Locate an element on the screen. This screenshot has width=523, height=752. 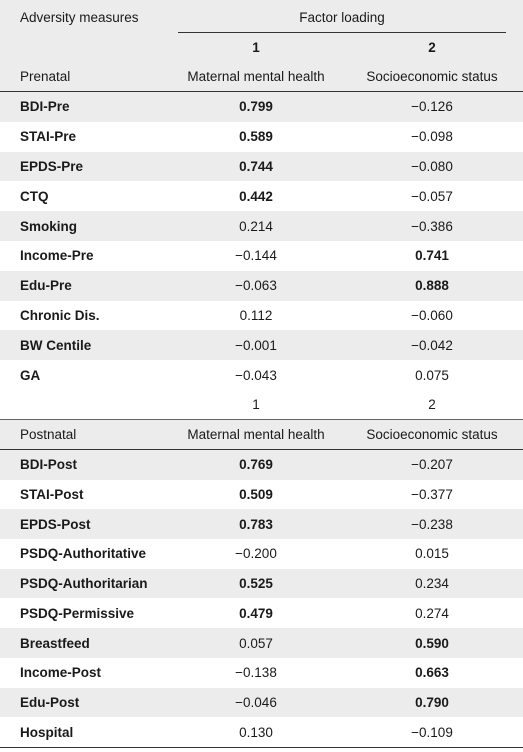
measure-label: Income-Pre is located at coordinates (57, 256).